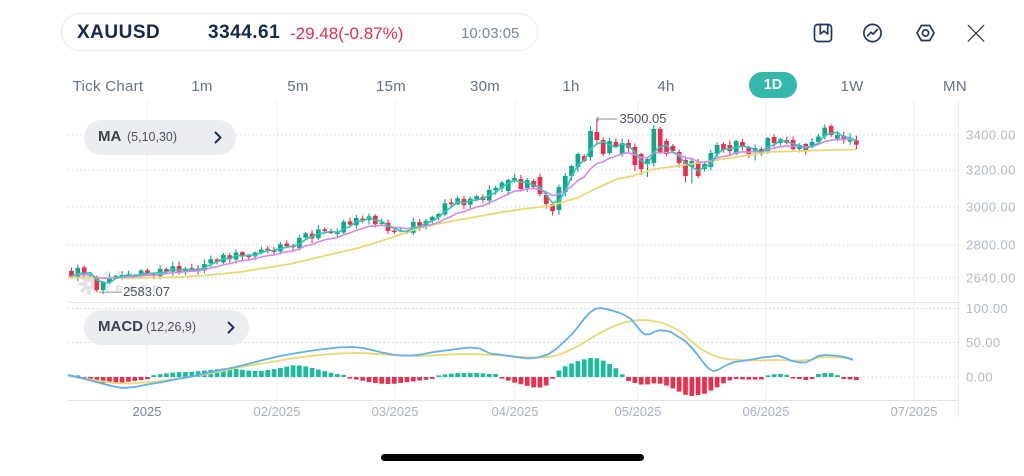 This screenshot has width=1024, height=476. I want to click on svg-text: 50.00, so click(983, 342).